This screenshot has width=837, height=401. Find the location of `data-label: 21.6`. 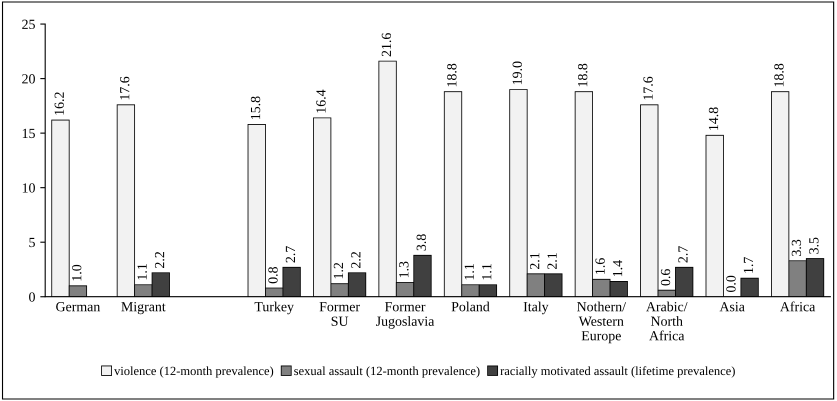

data-label: 21.6 is located at coordinates (387, 44).